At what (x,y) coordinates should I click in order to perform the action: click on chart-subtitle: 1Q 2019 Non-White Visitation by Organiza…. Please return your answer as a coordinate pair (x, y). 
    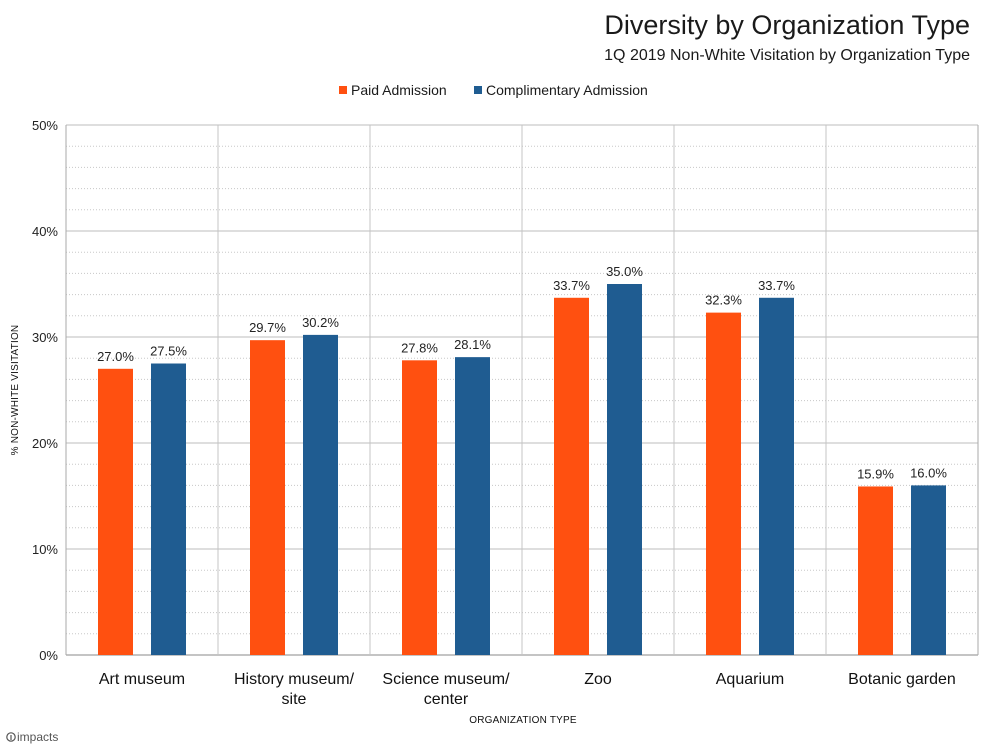
    Looking at the image, I should click on (787, 55).